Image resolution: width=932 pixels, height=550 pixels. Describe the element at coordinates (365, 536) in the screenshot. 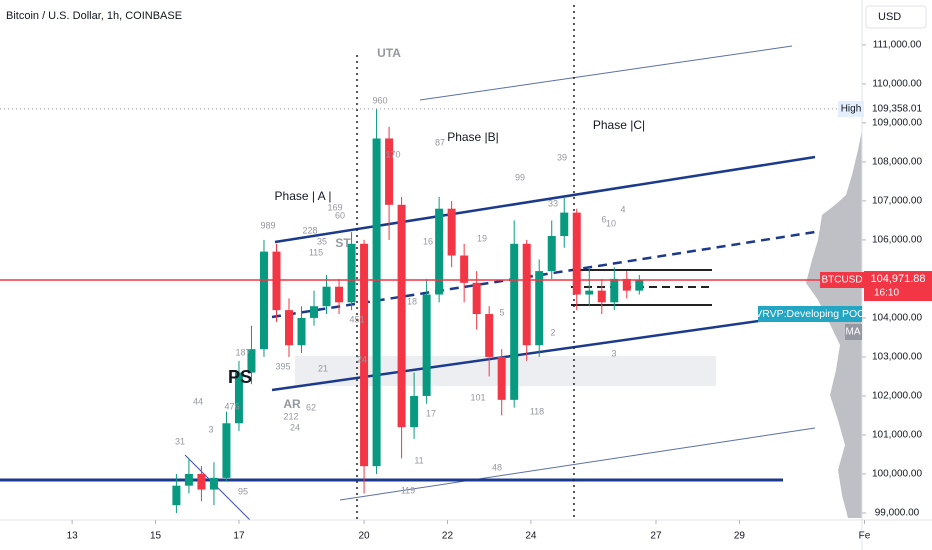

I see `x-tick-label: 20` at that location.